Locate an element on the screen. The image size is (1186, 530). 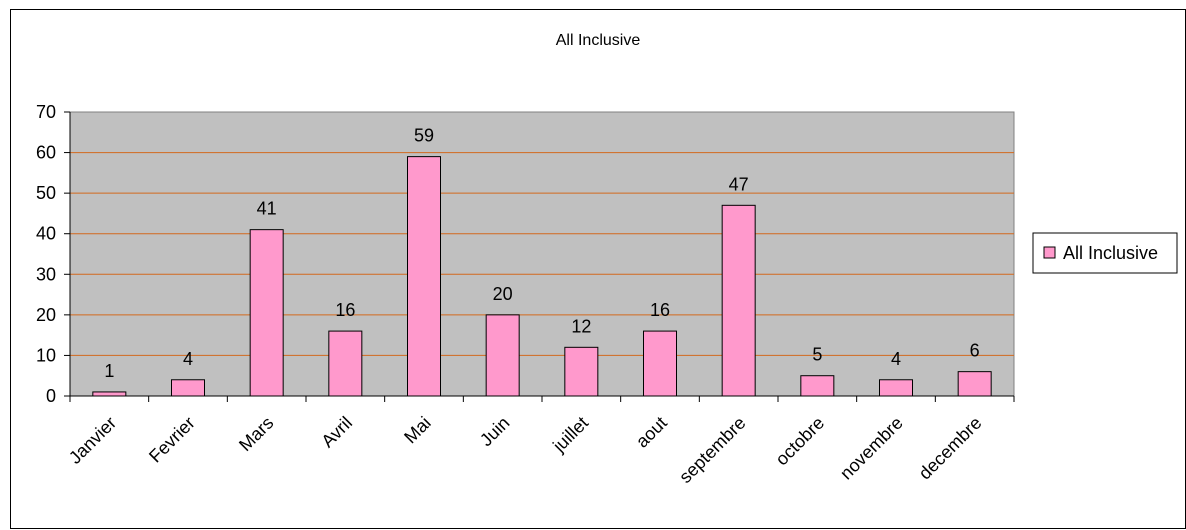
x-tick-label: Mars is located at coordinates (256, 434).